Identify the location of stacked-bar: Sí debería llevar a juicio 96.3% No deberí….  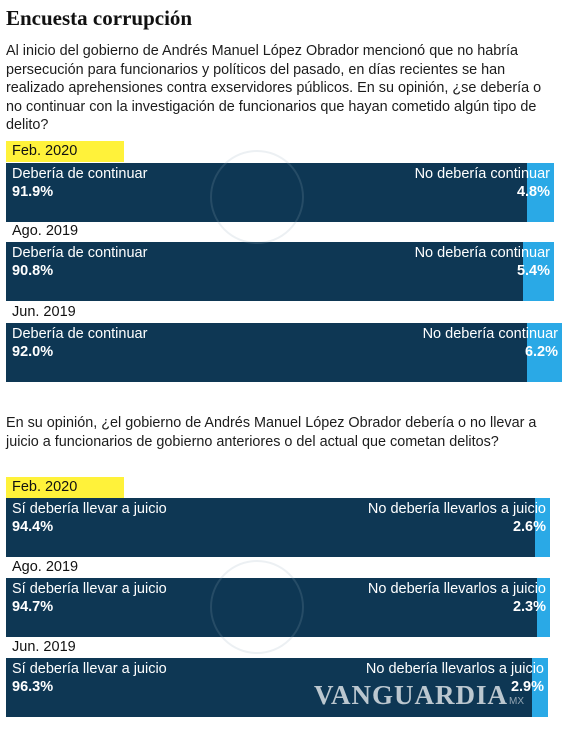
(277, 687).